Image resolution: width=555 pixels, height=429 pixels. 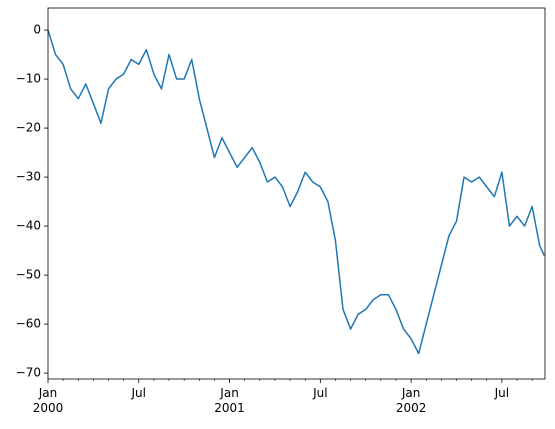 What do you see at coordinates (229, 400) in the screenshot?
I see `x-tick-label: Jan 2001` at bounding box center [229, 400].